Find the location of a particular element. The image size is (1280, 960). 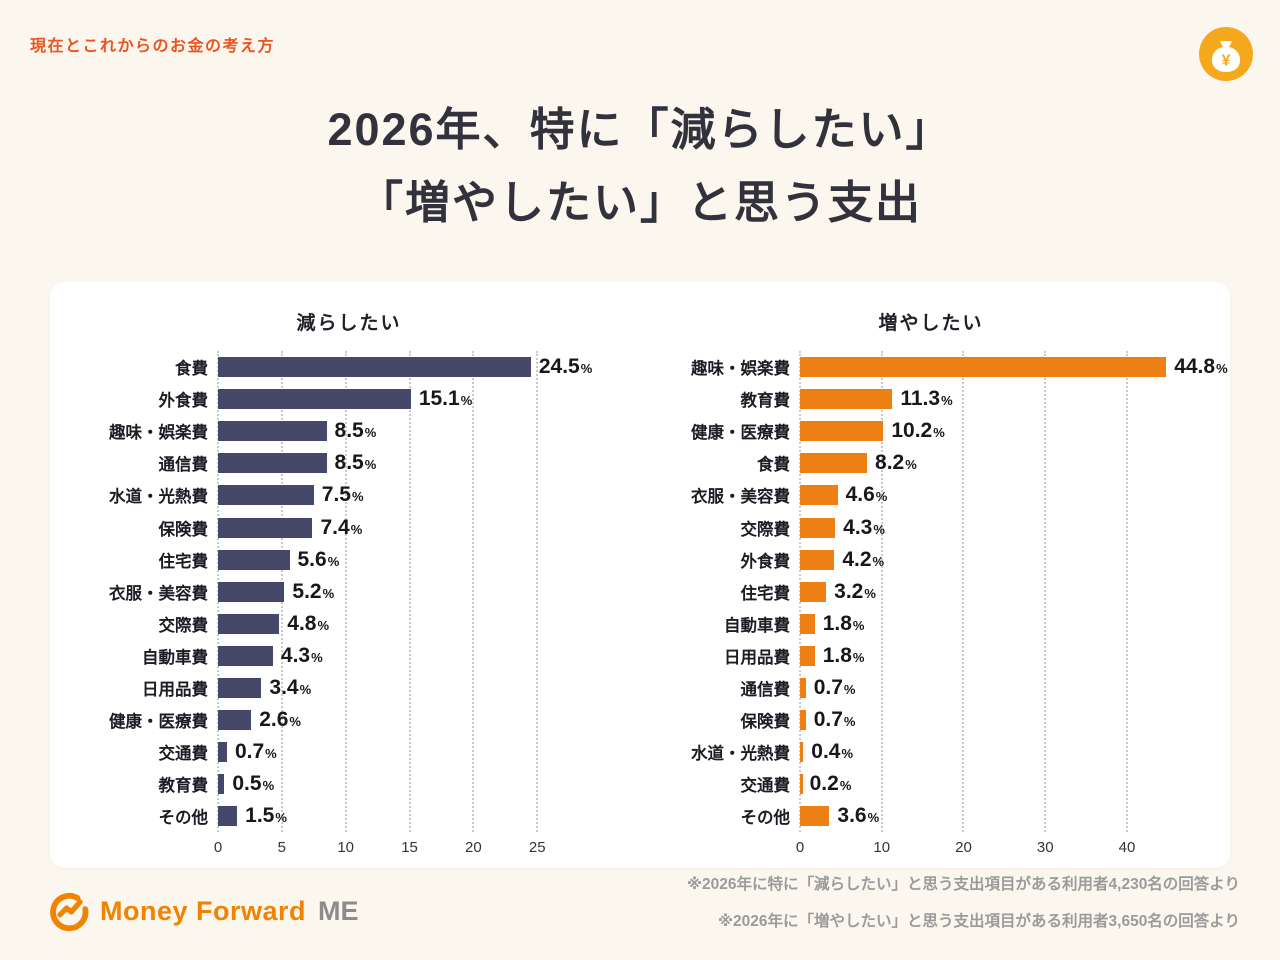

bar-row: 教育費 11.3% is located at coordinates (931, 399).